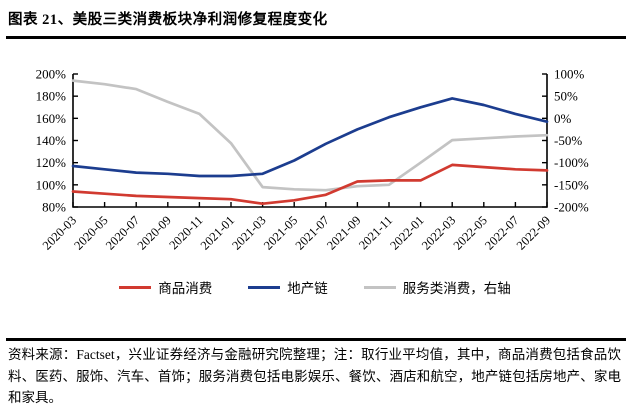 The image size is (630, 413). I want to click on left-axis-tick-label: 80%, so click(54, 207).